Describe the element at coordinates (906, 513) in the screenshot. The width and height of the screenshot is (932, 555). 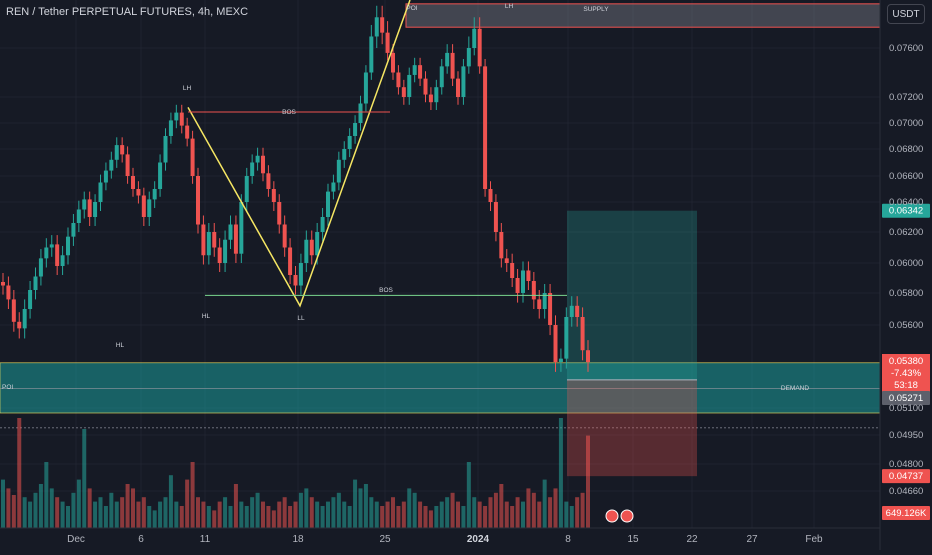
I see `volume-value-label-bg` at that location.